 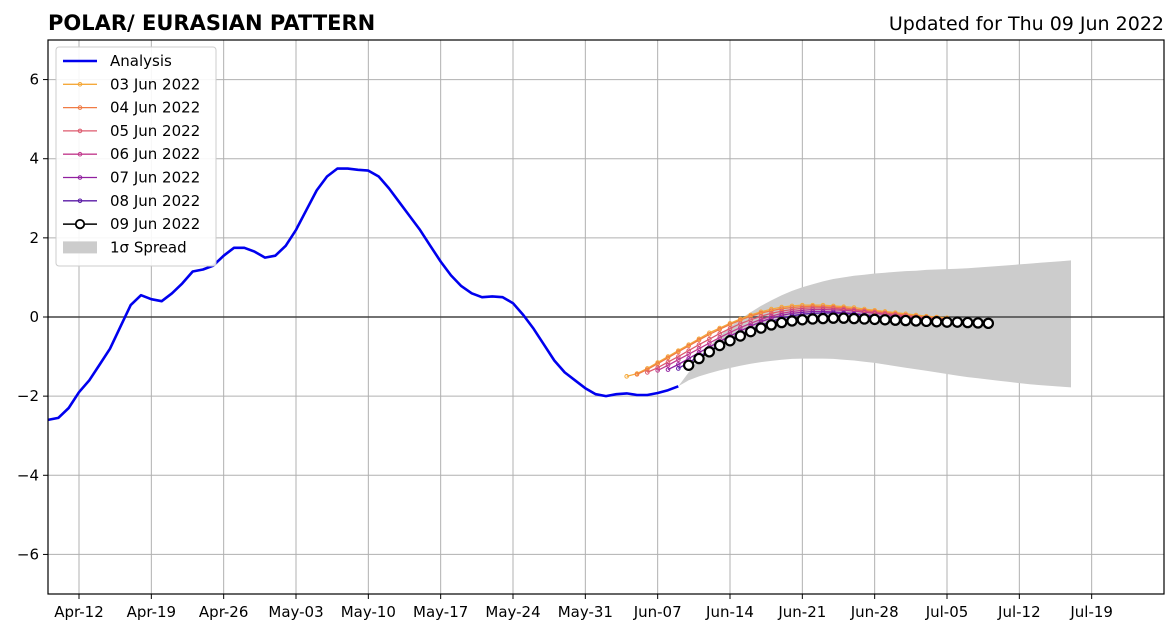 What do you see at coordinates (368, 612) in the screenshot?
I see `x-tick-label: May-10` at bounding box center [368, 612].